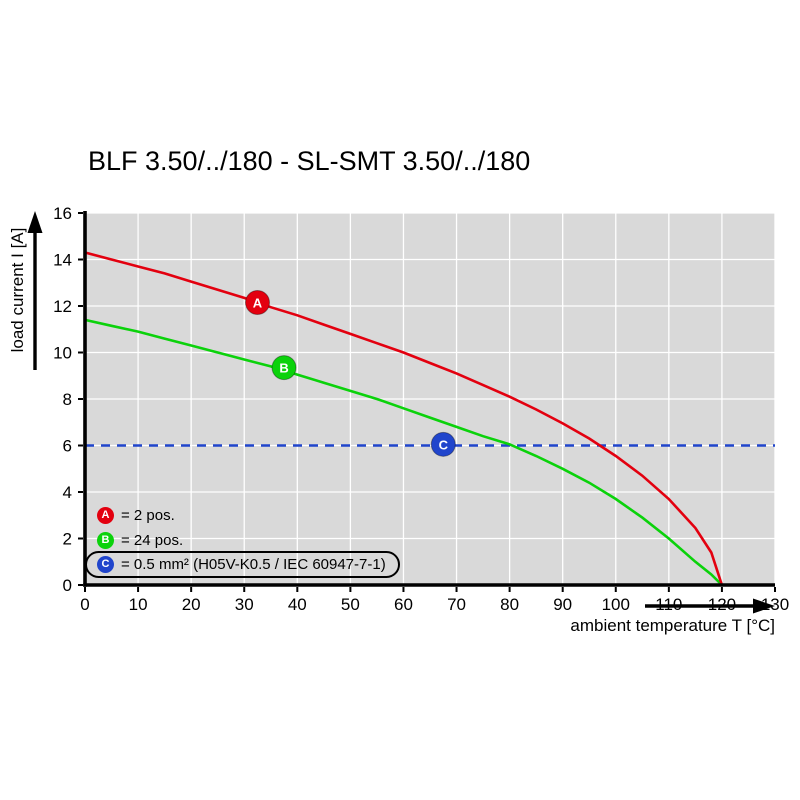  I want to click on curve-marker-c, so click(443, 444).